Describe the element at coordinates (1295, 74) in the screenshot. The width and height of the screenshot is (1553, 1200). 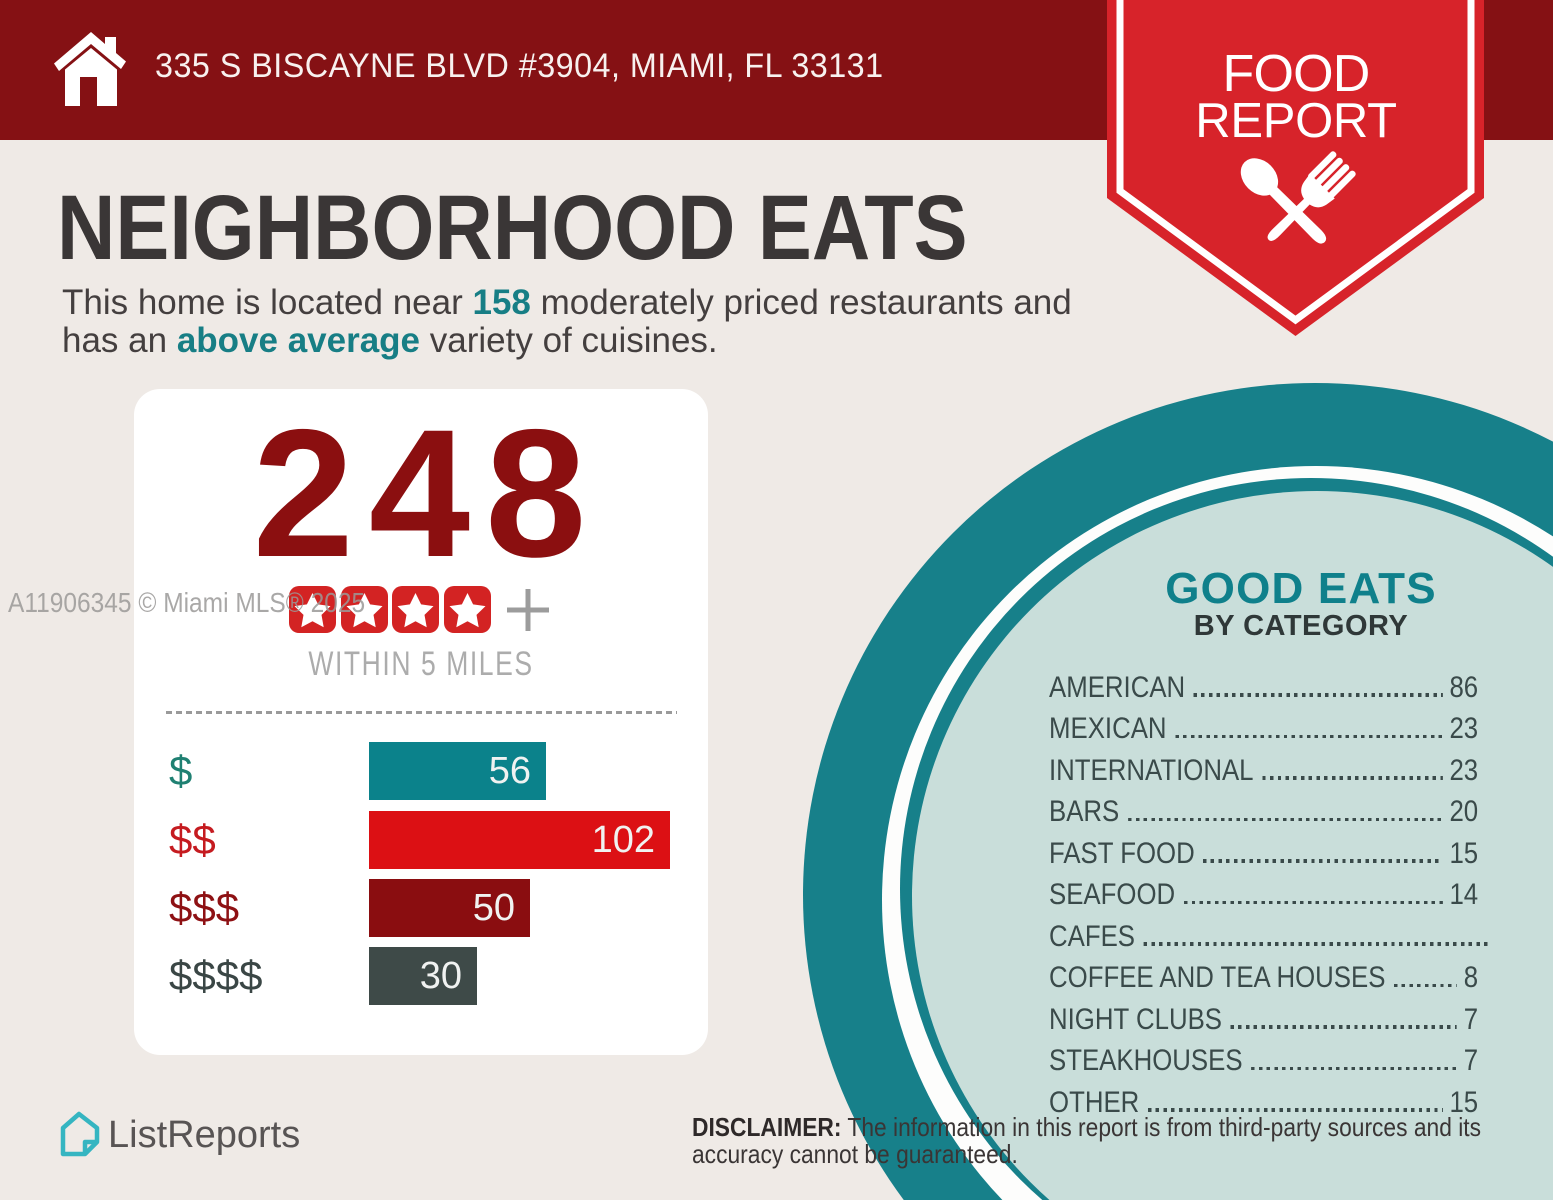
I see `svg-text: FOOD` at that location.